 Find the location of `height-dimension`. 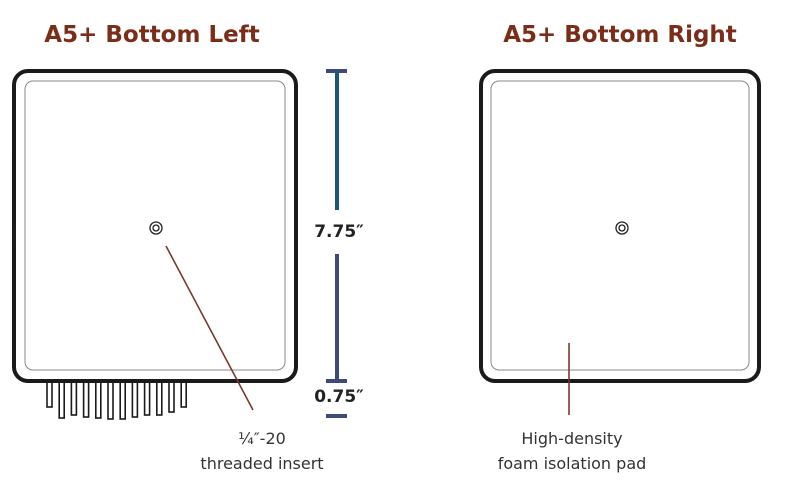

height-dimension is located at coordinates (336, 243).